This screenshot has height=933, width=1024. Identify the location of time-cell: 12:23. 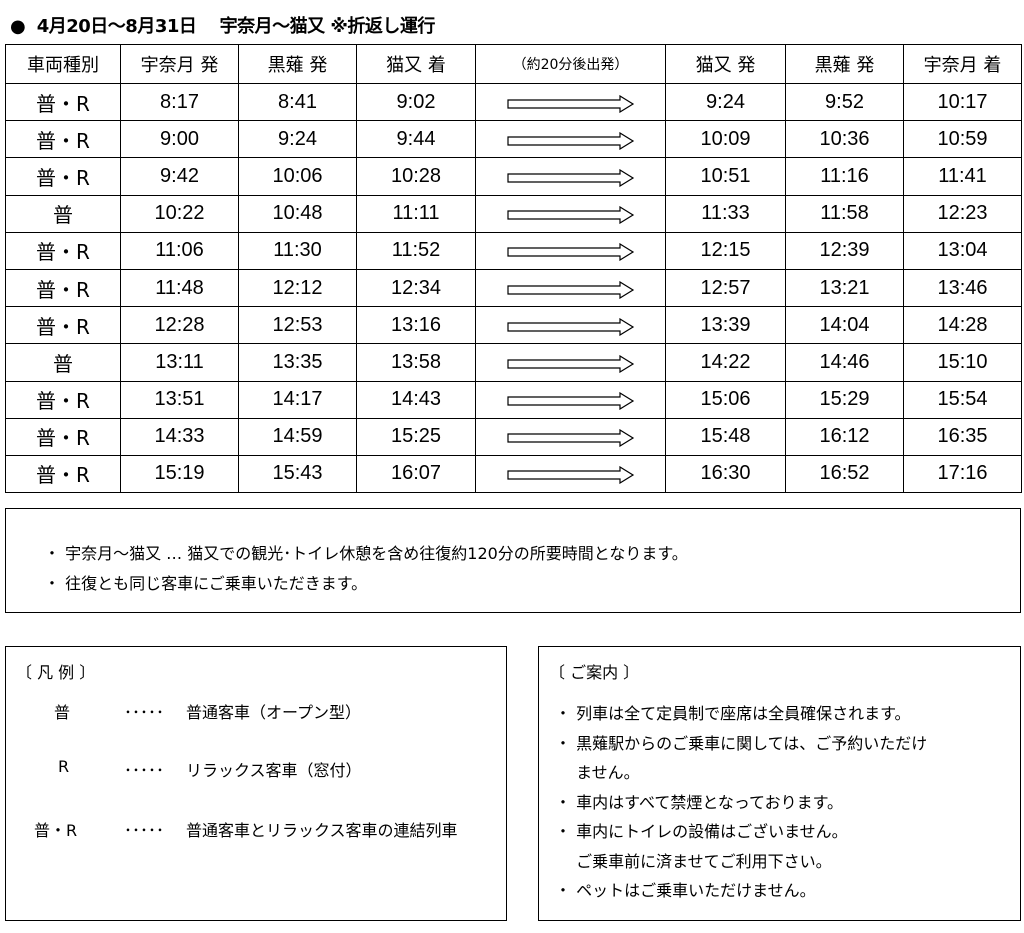
(962, 213).